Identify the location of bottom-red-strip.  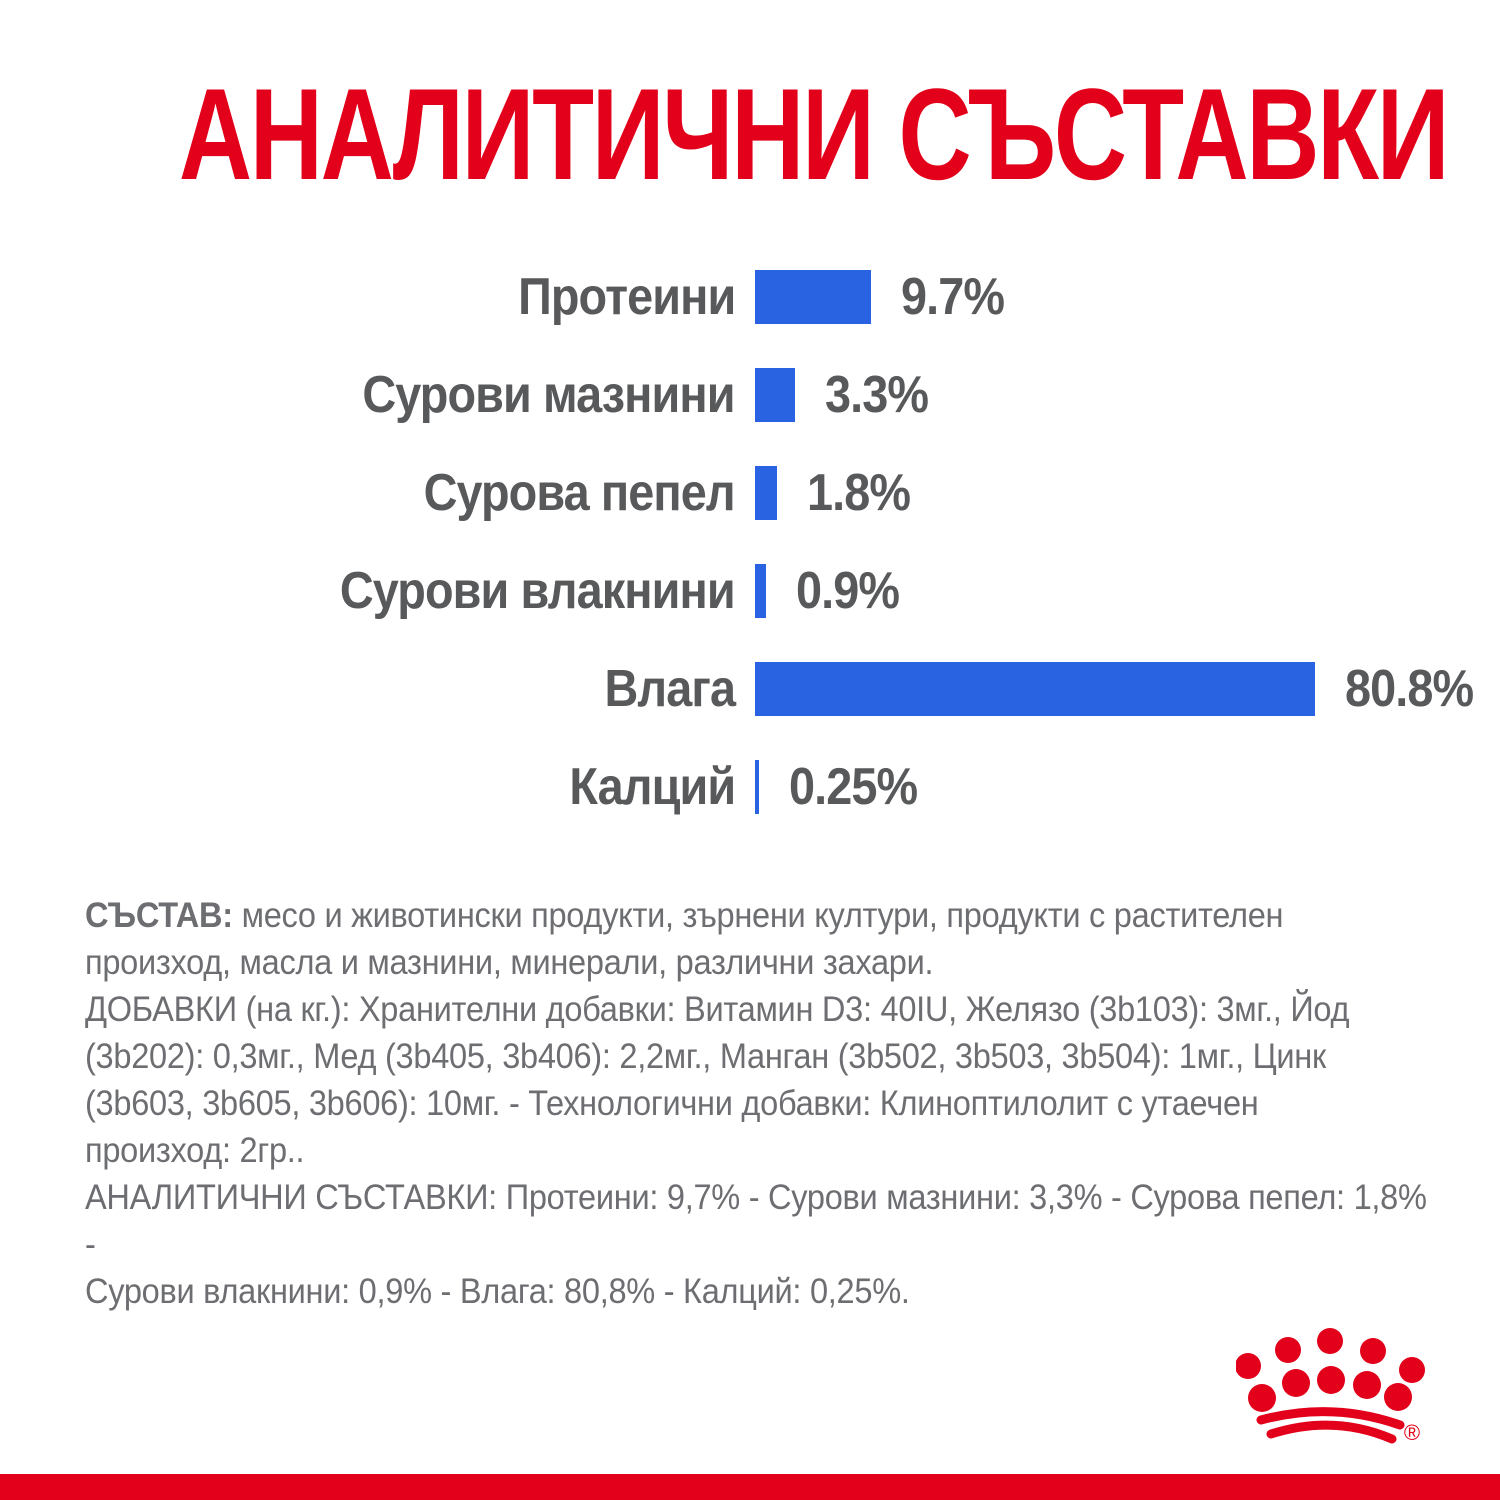
(750, 1487).